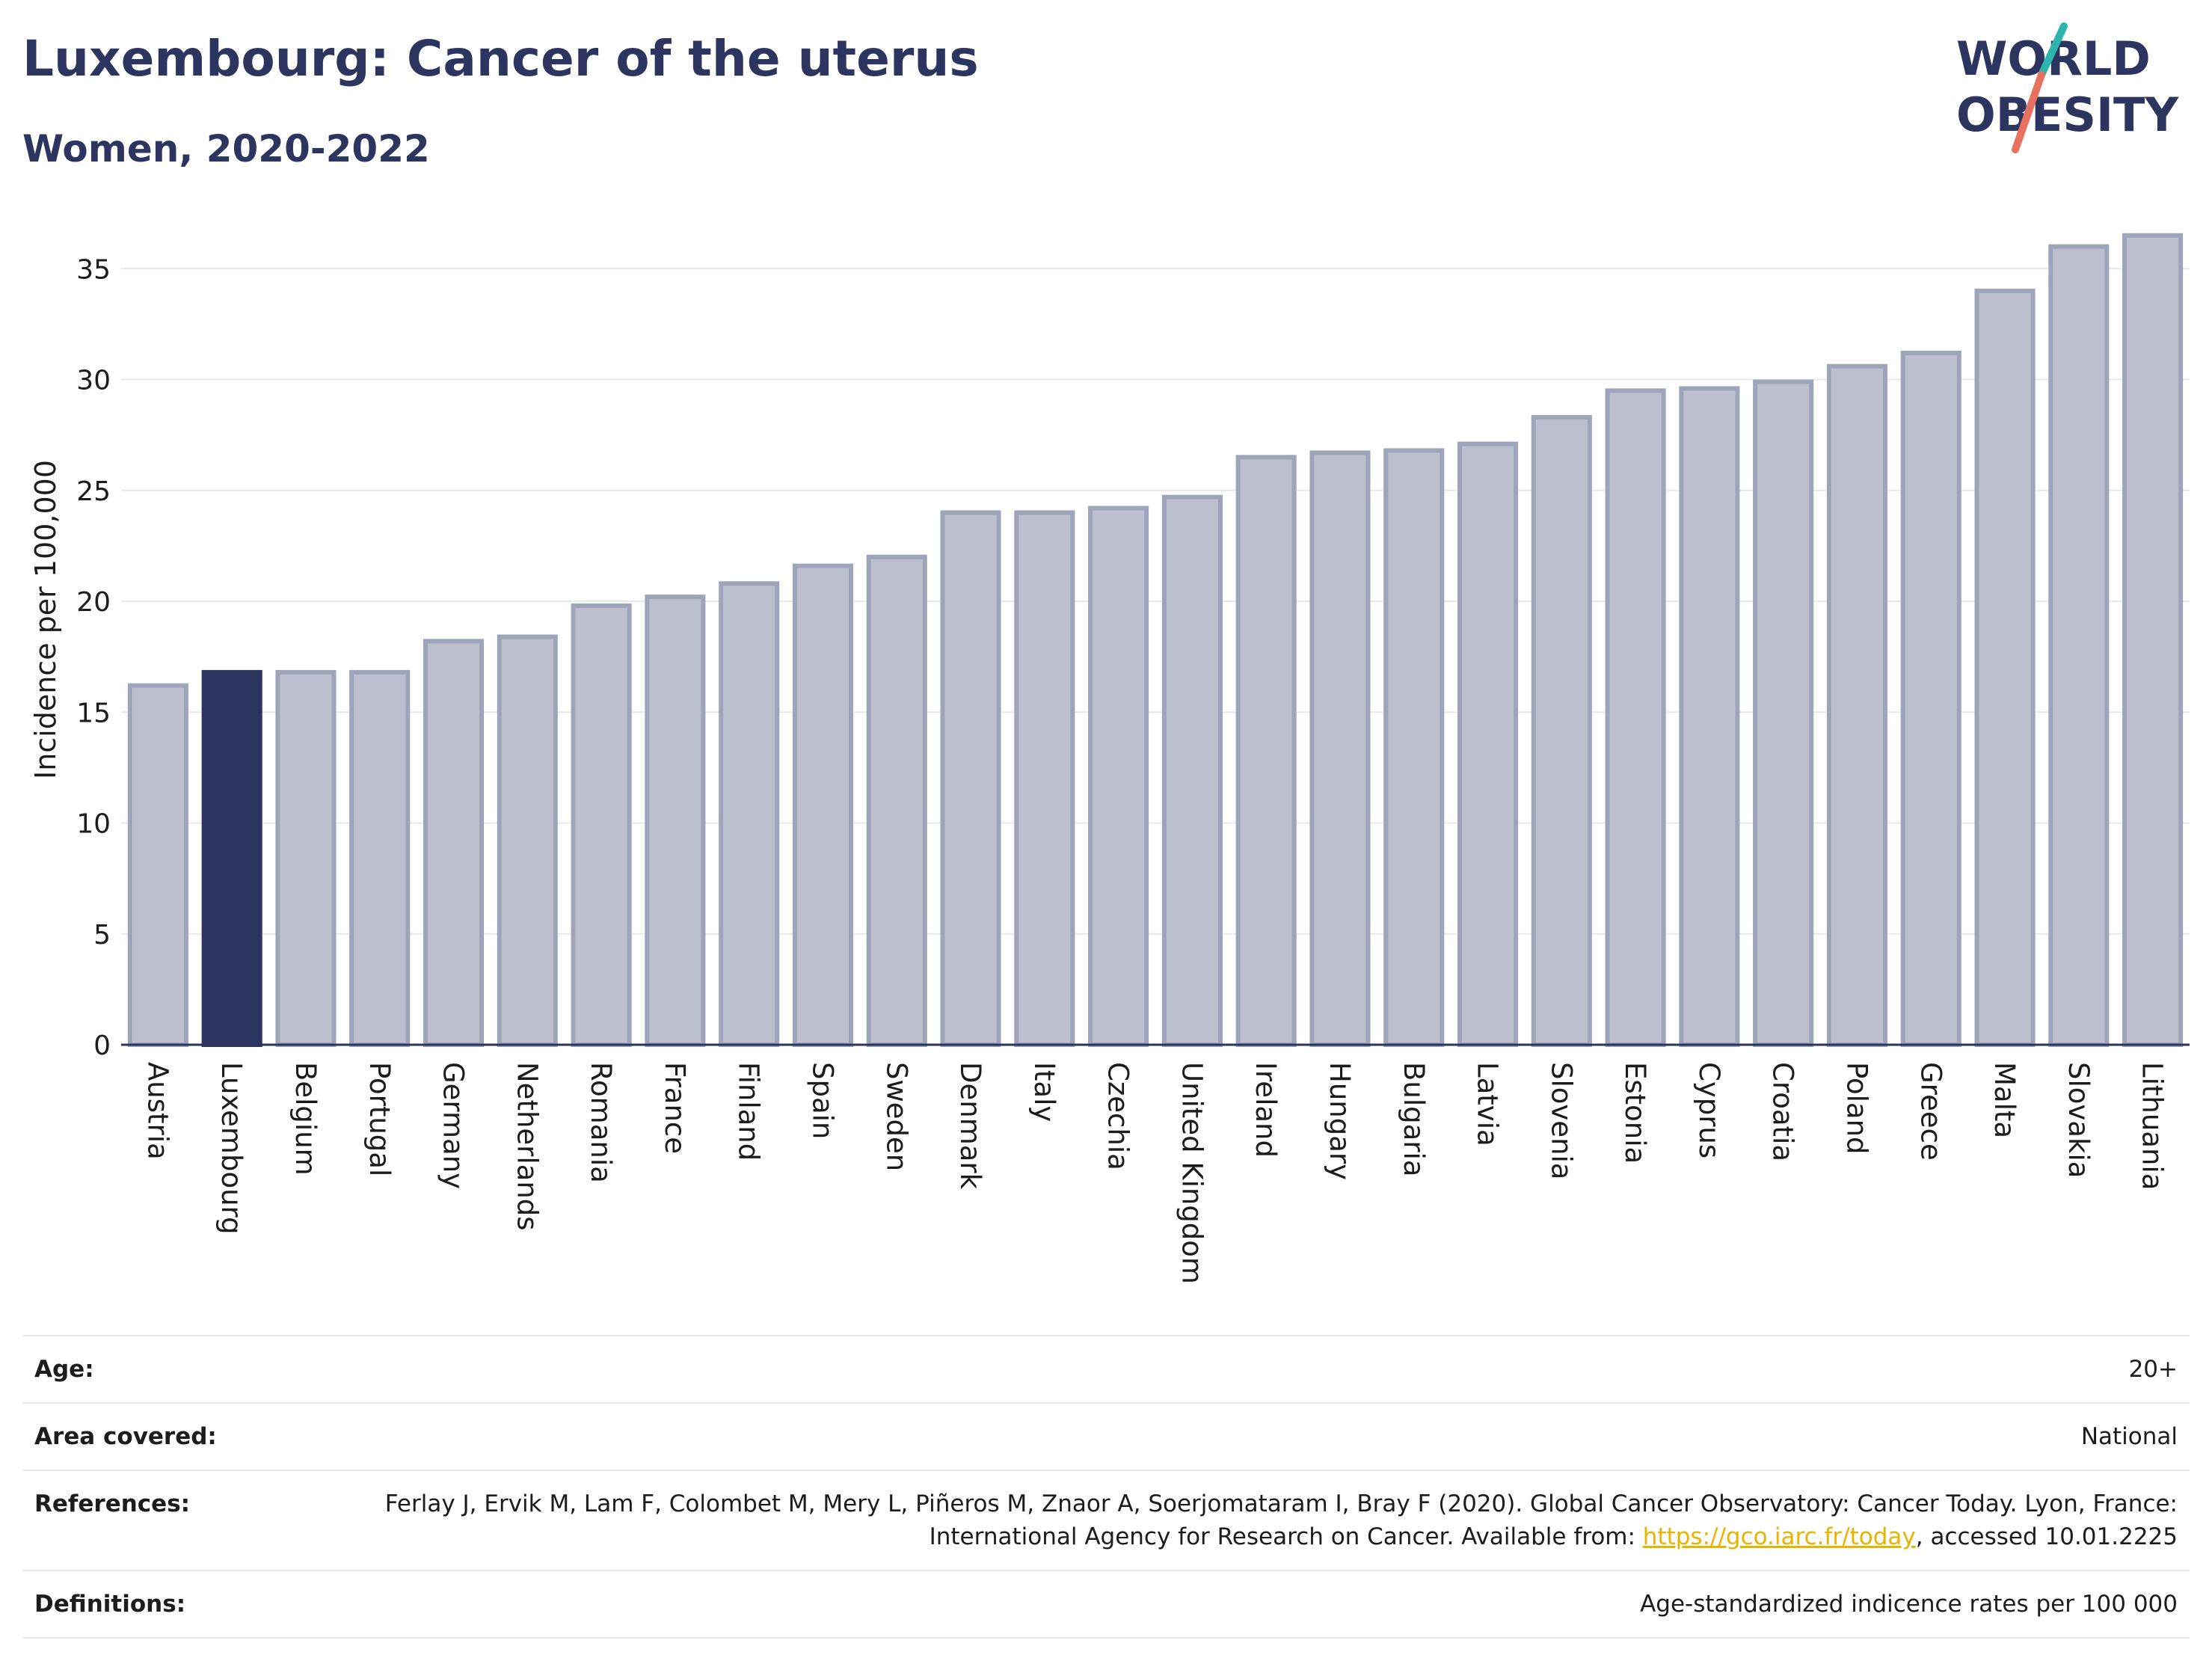 The image size is (2212, 1655). I want to click on x-tick-label: Belgium, so click(305, 1119).